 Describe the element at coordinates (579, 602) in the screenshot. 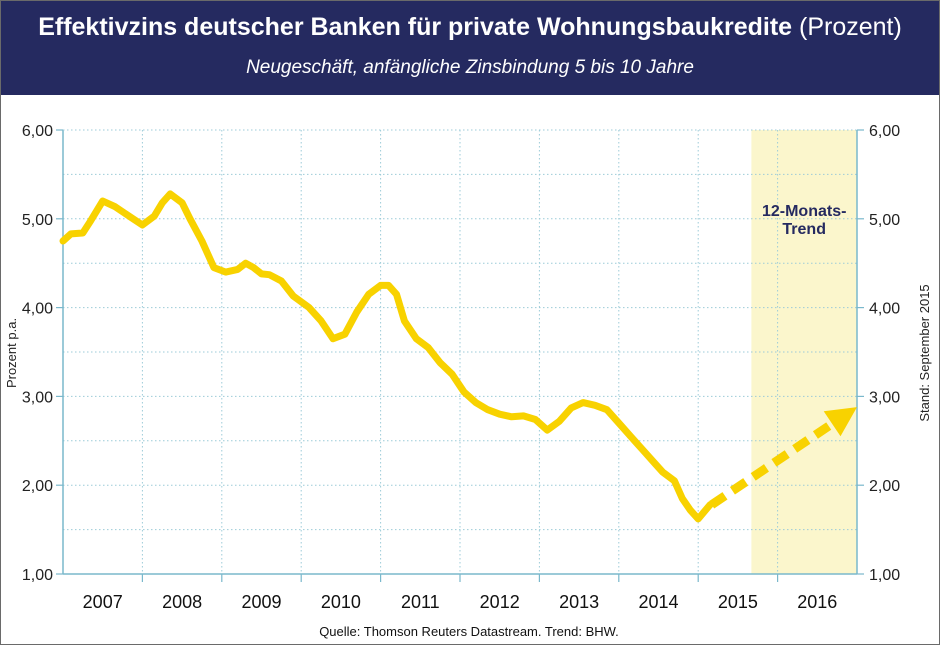

I see `x-tick-label: 2013` at that location.